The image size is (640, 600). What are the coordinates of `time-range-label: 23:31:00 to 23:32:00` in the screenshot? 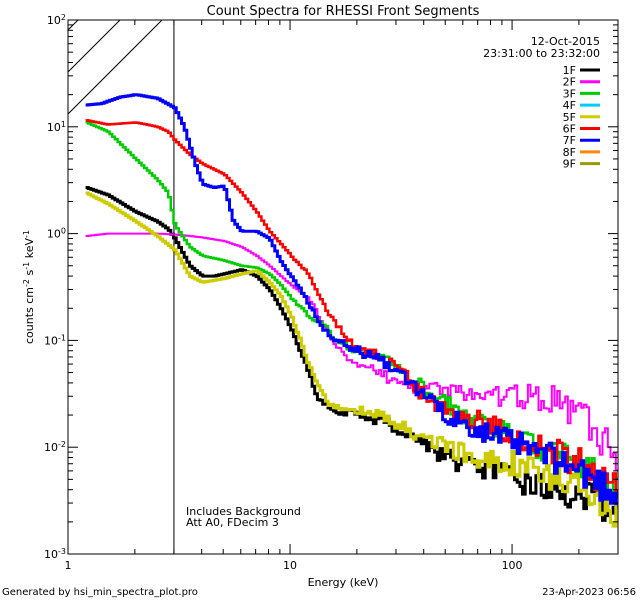 It's located at (541, 53).